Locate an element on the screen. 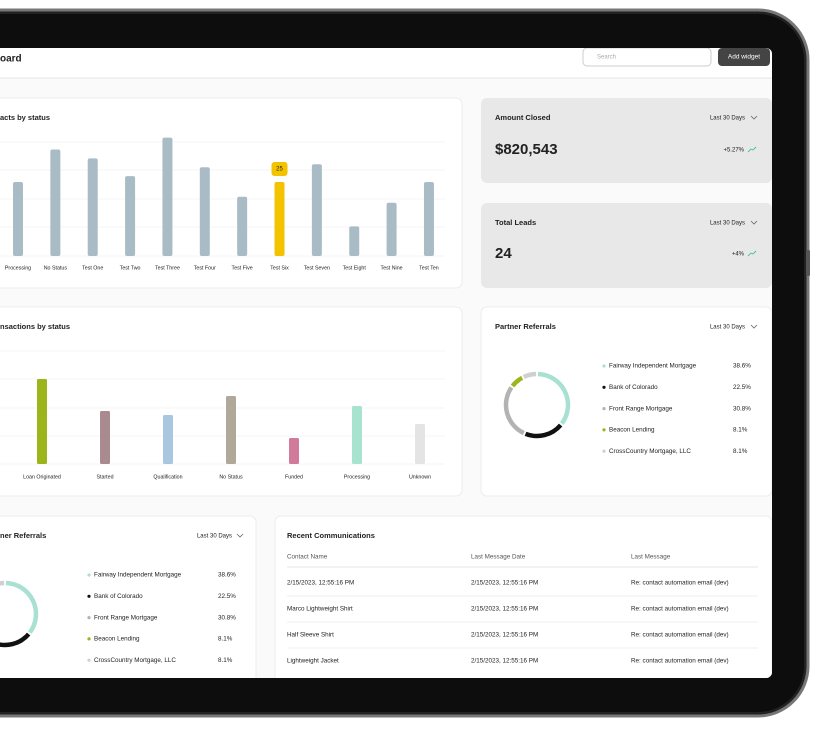 The height and width of the screenshot is (729, 840). value-badge is located at coordinates (279, 169).